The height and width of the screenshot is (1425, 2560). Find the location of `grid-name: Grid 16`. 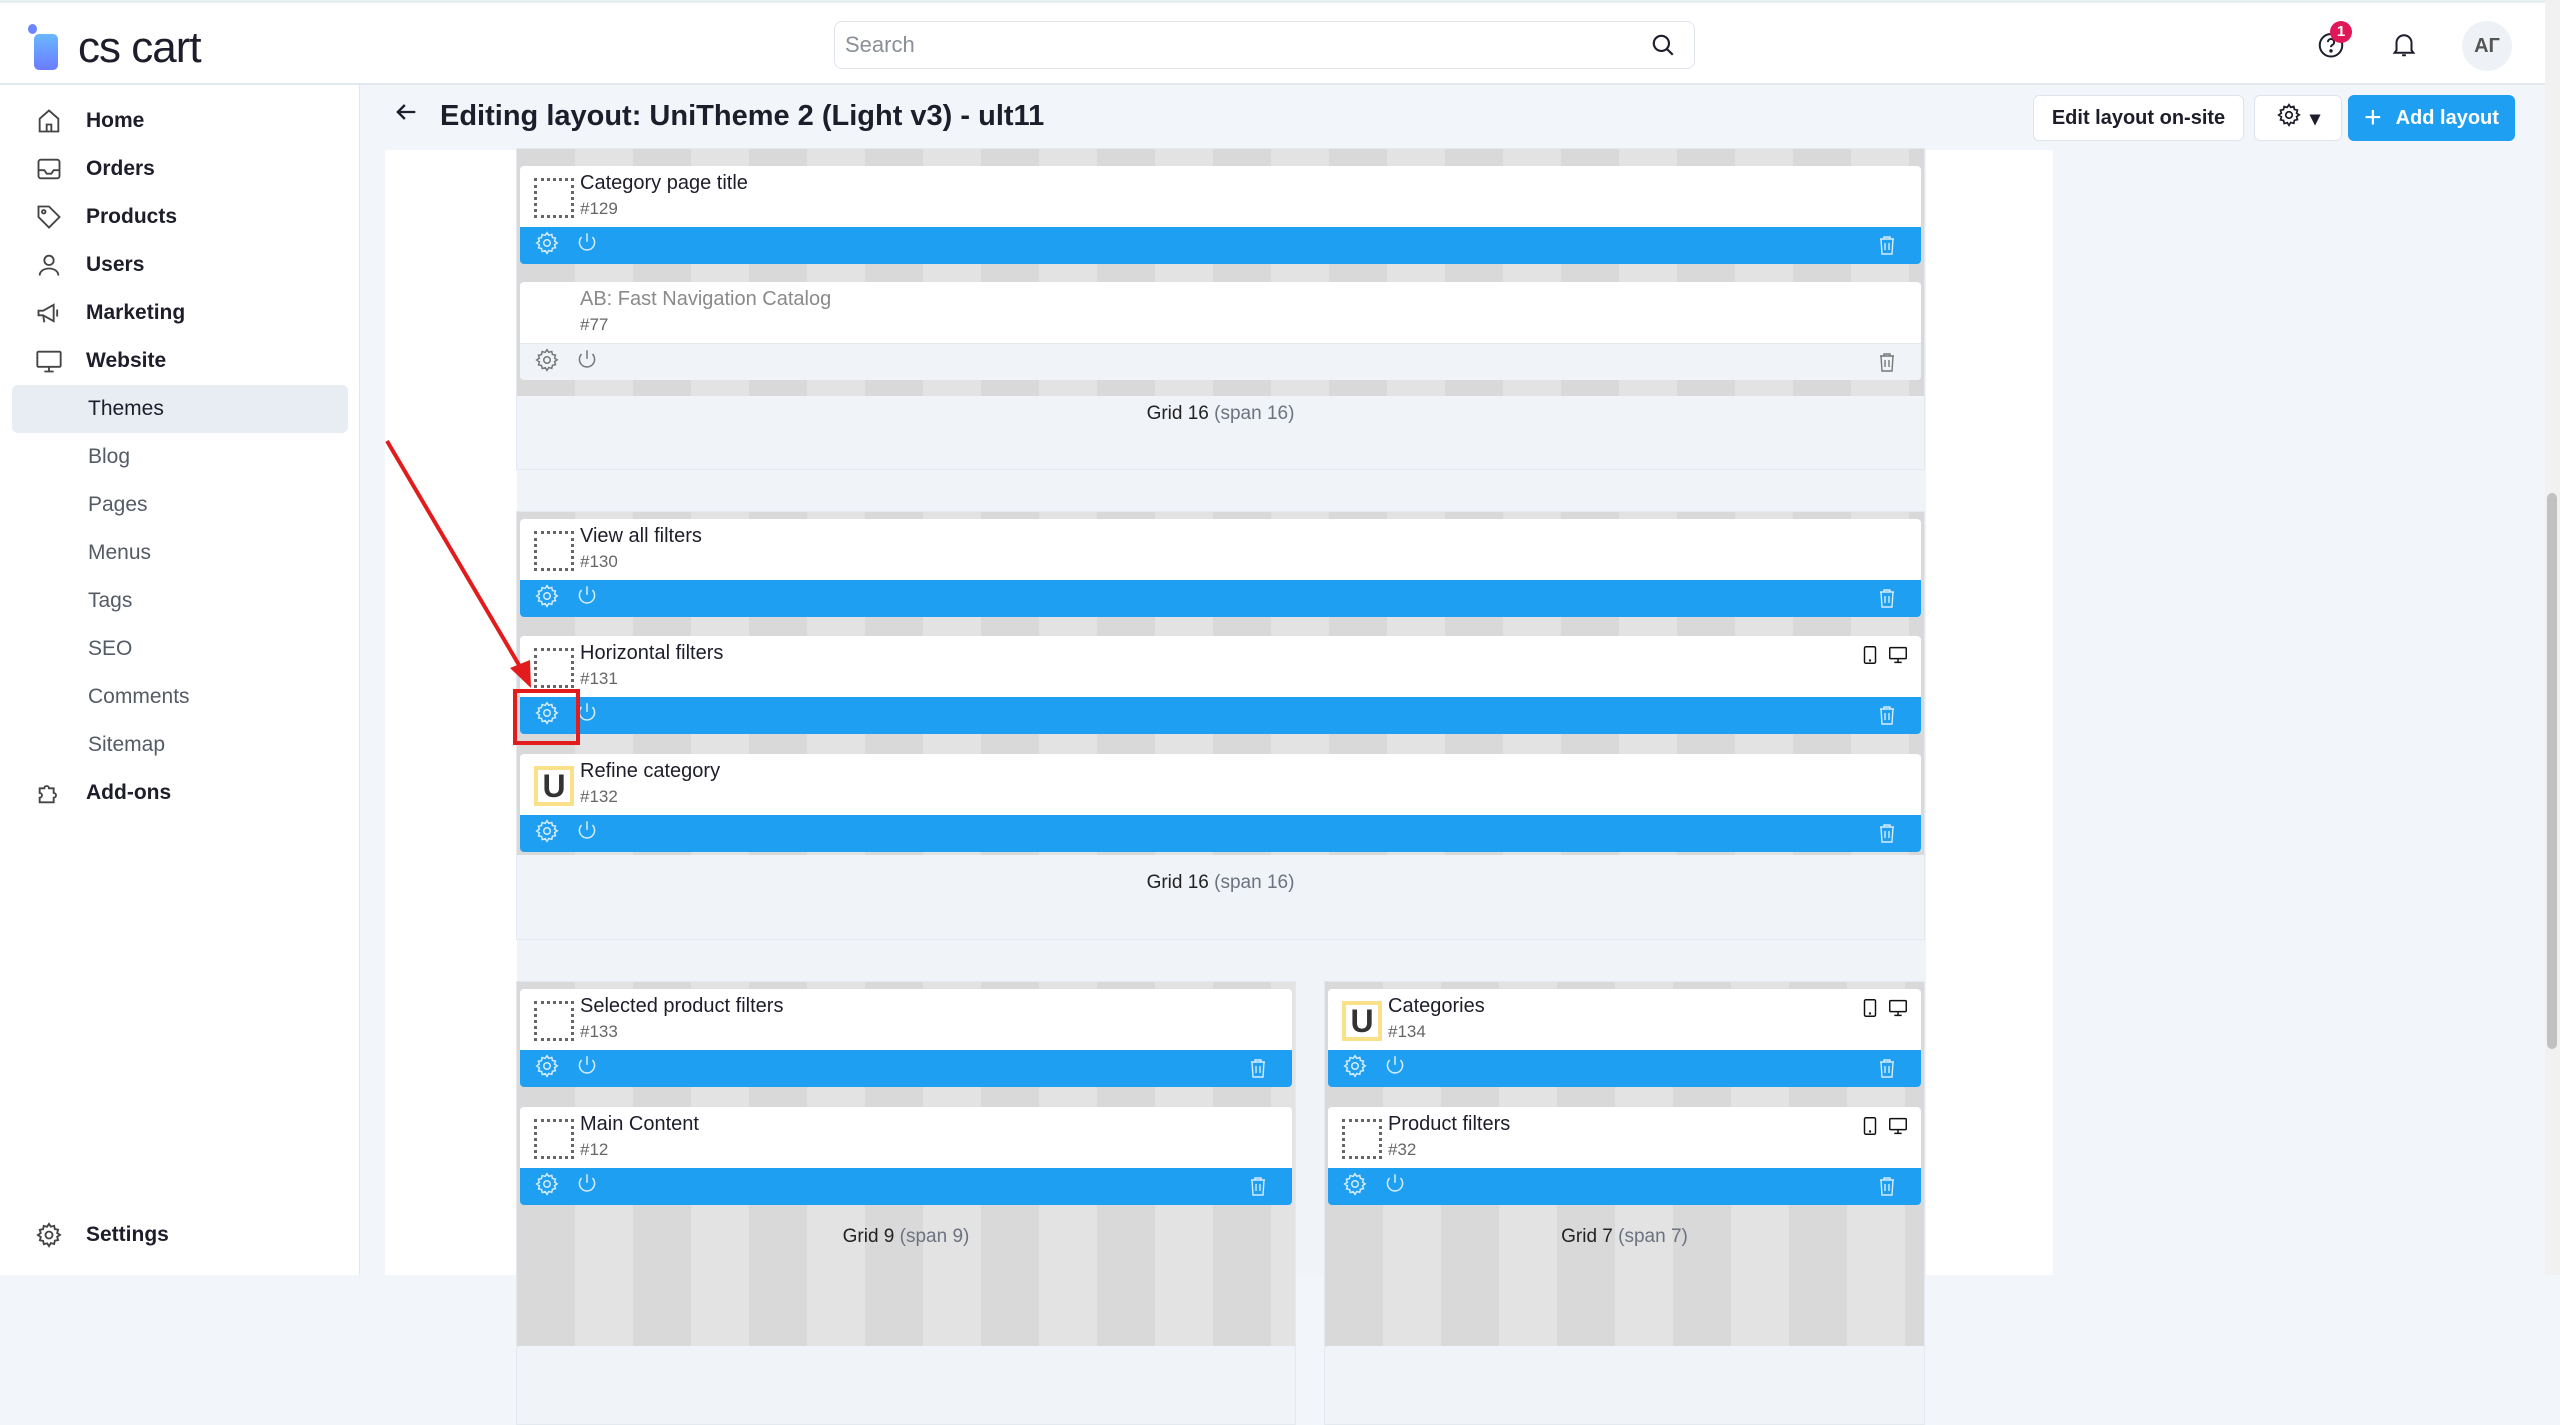

grid-name: Grid 16 is located at coordinates (1177, 413).